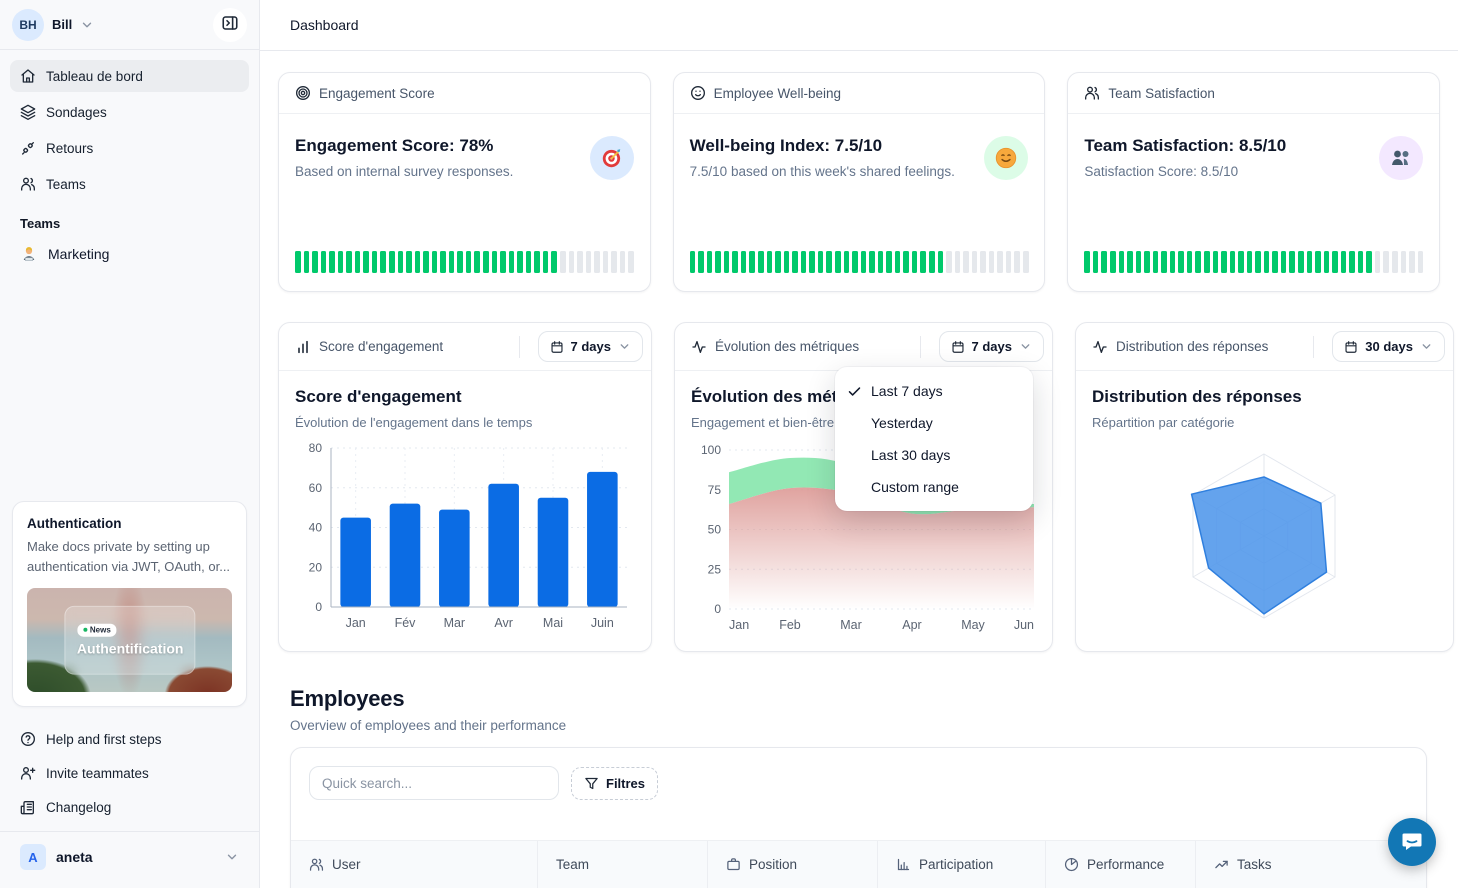 The image size is (1458, 888). I want to click on card-header: Engagement Score, so click(464, 93).